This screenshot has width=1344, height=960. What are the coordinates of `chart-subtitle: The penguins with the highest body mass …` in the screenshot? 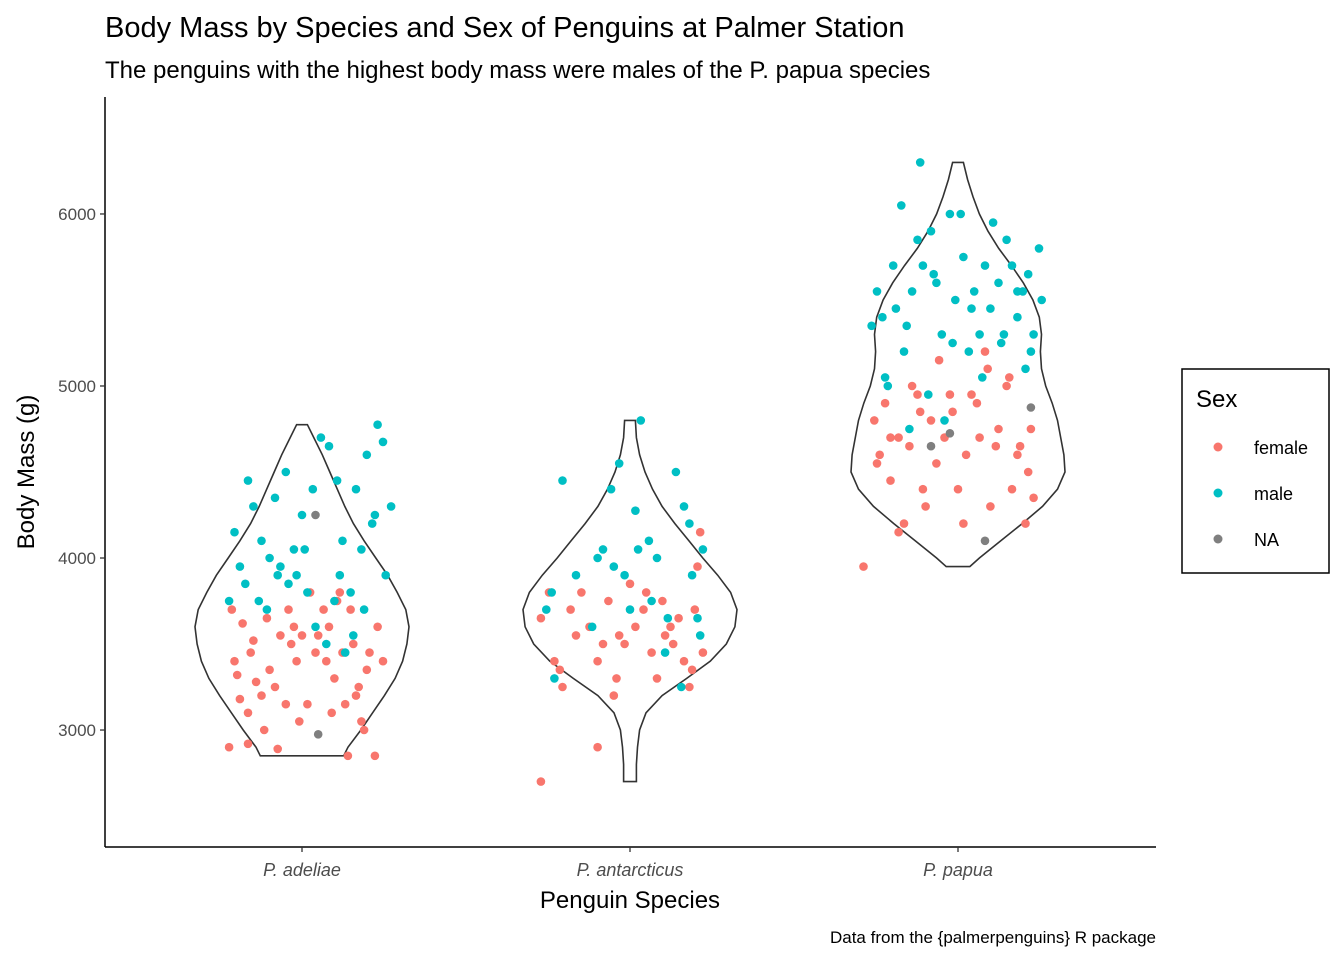 It's located at (517, 70).